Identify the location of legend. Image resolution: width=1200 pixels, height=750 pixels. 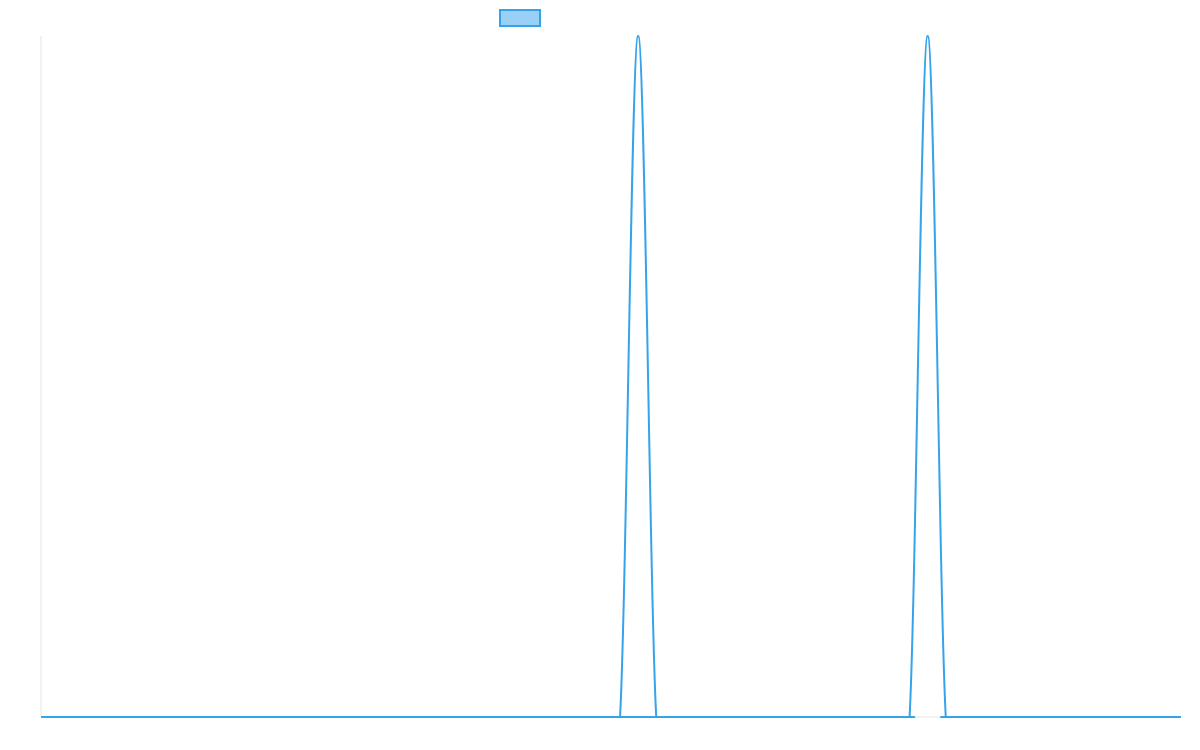
(520, 18).